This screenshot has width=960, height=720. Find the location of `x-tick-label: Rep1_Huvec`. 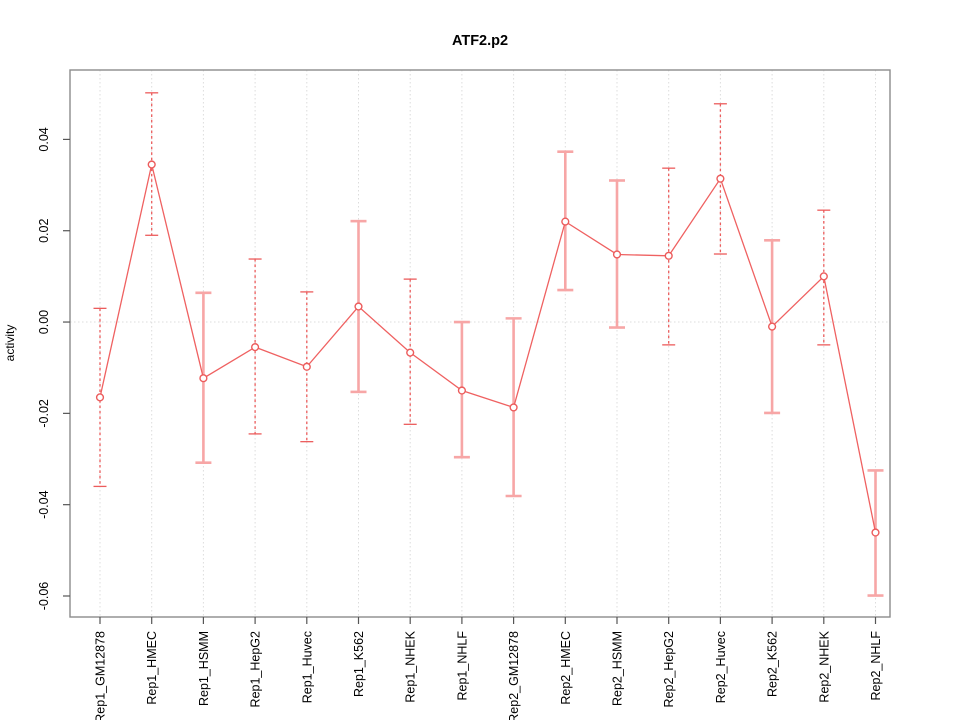

x-tick-label: Rep1_Huvec is located at coordinates (307, 667).